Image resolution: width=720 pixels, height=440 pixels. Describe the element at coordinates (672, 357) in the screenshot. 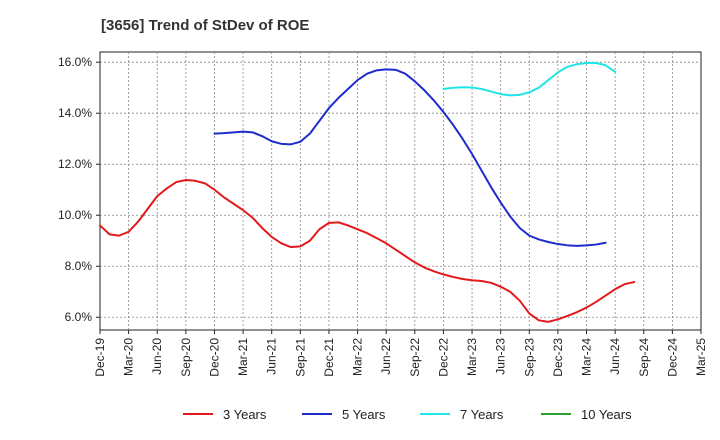

I see `x-tick-label: Dec-24` at that location.